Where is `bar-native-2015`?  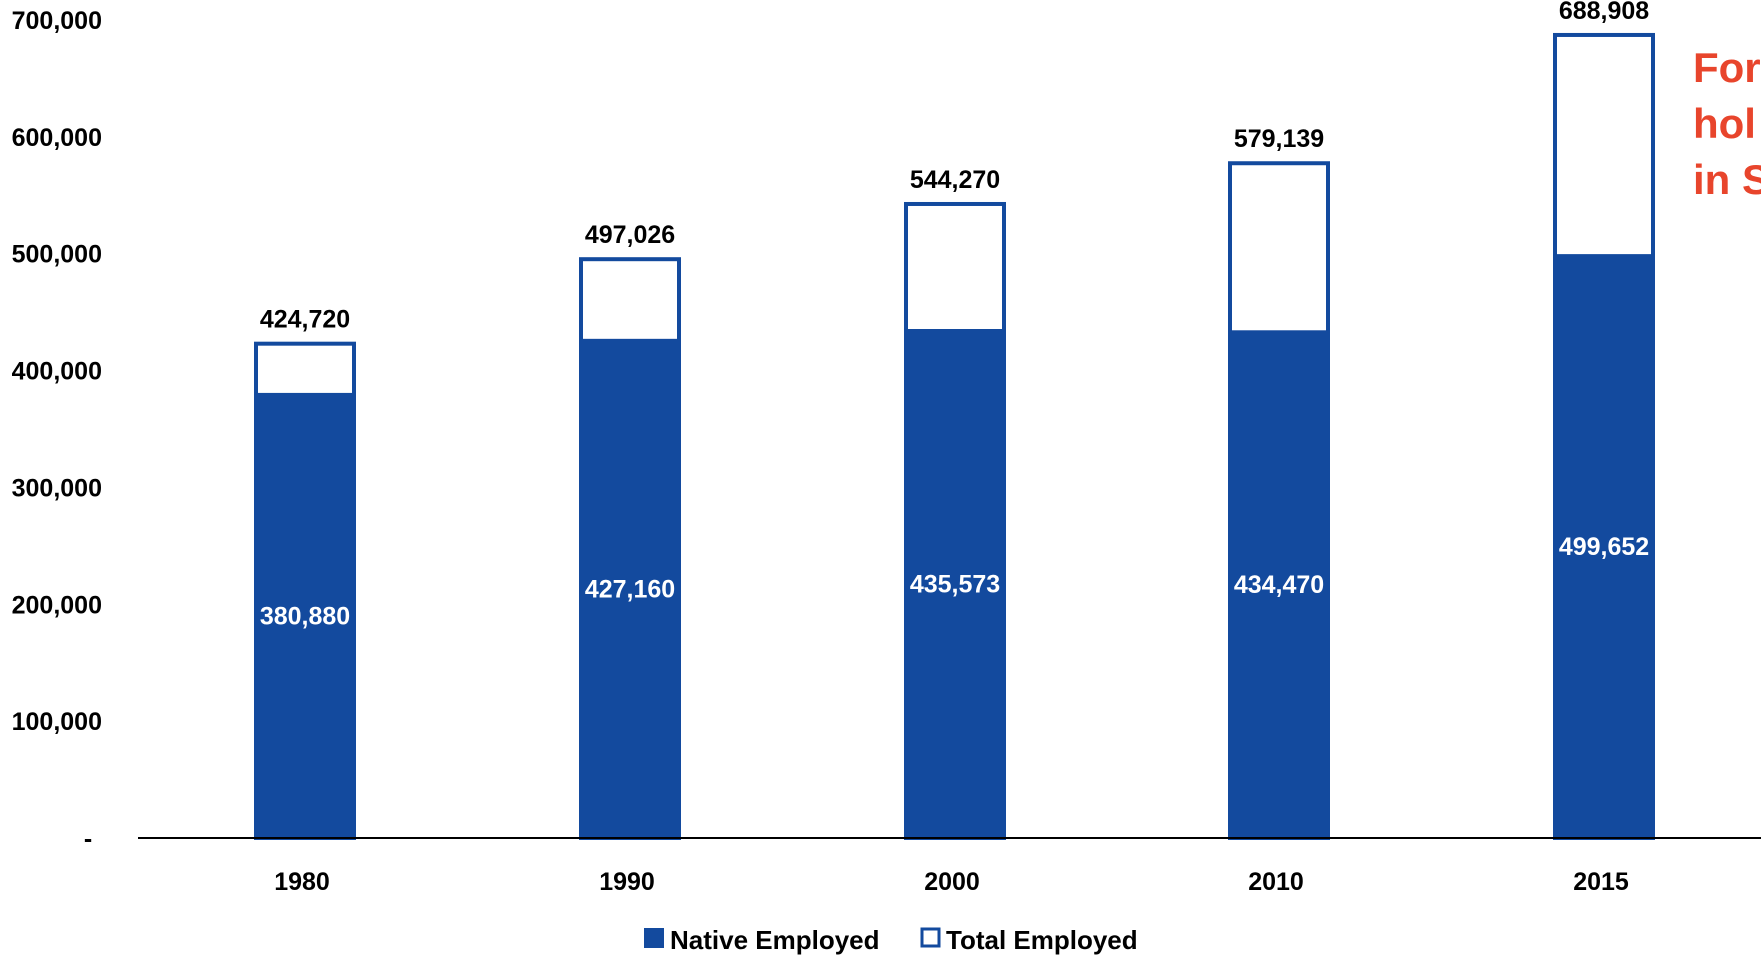
bar-native-2015 is located at coordinates (1604, 546).